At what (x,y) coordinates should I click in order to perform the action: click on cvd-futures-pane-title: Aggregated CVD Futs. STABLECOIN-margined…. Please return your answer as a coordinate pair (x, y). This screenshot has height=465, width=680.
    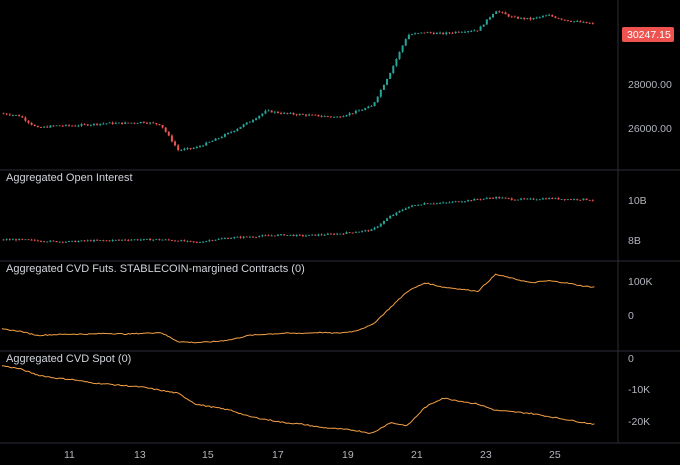
    Looking at the image, I should click on (155, 269).